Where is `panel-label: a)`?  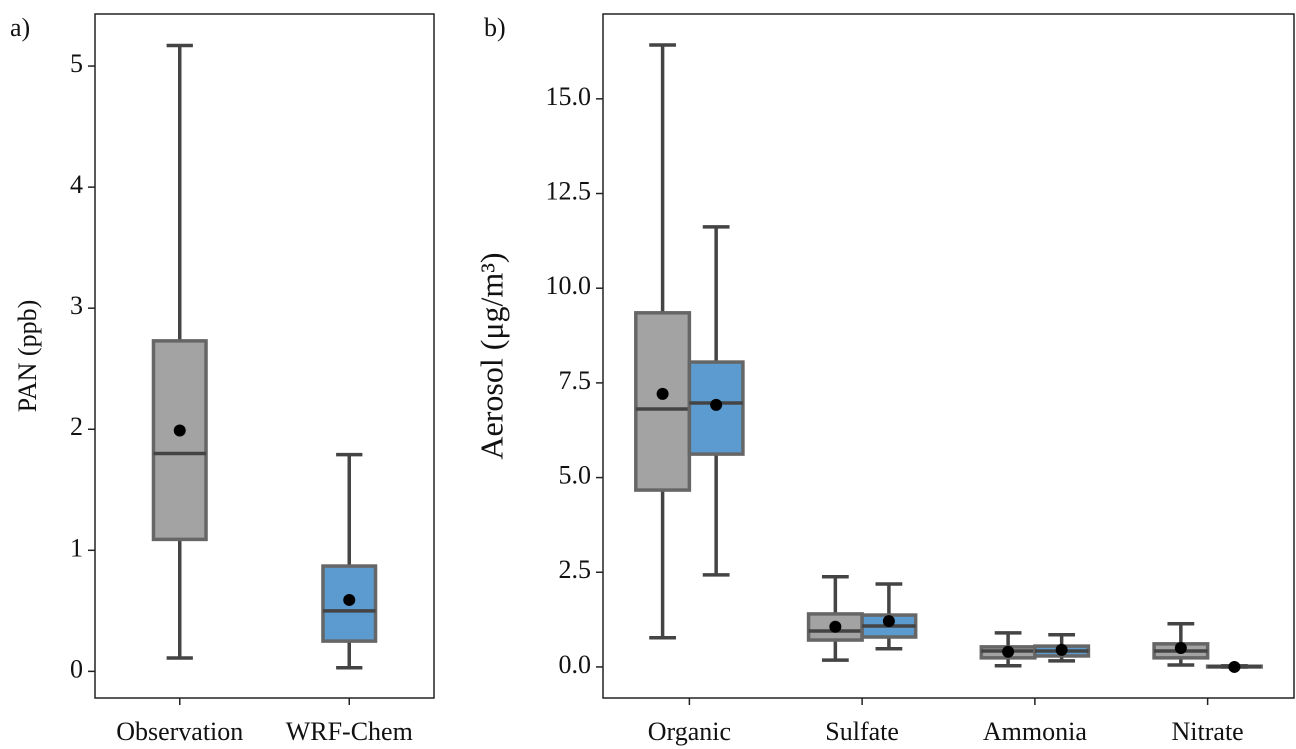
panel-label: a) is located at coordinates (20, 27).